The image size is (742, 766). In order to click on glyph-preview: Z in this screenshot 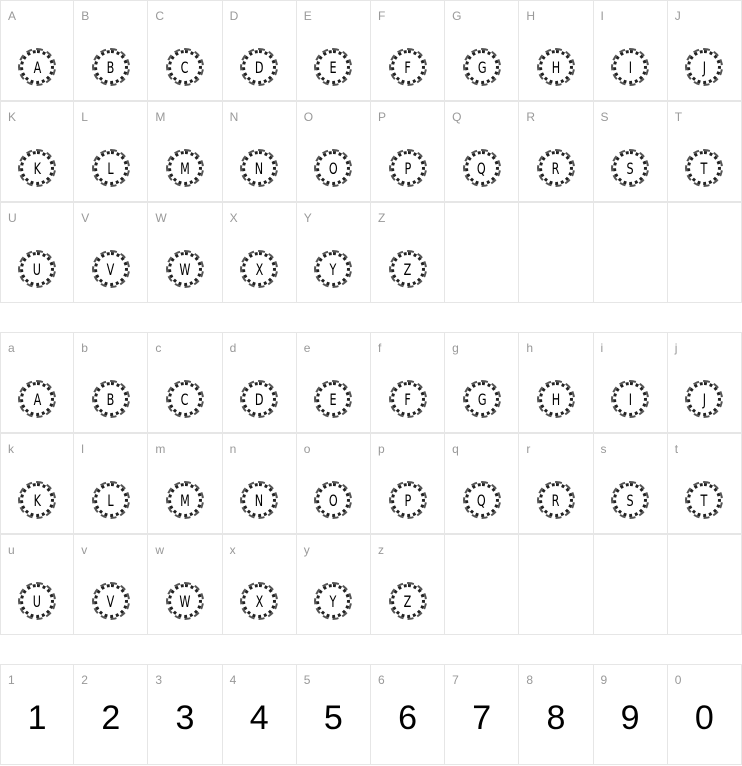, I will do `click(407, 601)`.